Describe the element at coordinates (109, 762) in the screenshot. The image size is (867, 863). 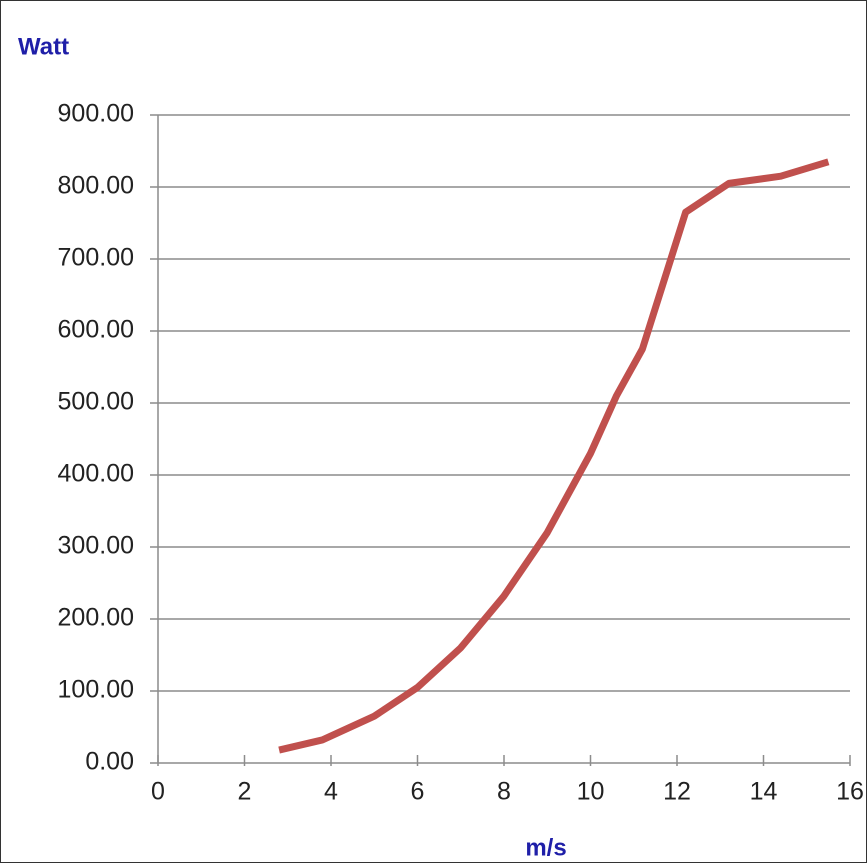
I see `y-tick-label: 0.00` at that location.